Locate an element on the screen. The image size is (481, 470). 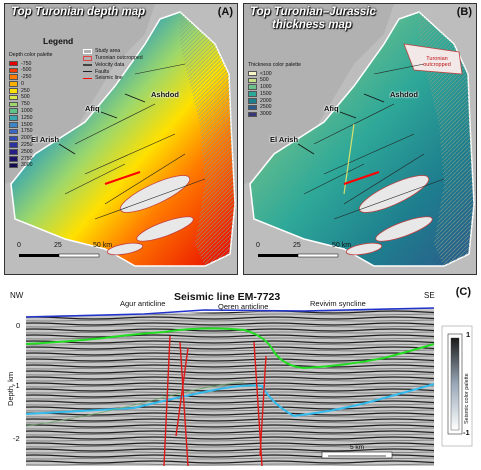
depth-tick-0: 0 is located at coordinates (18, 325).